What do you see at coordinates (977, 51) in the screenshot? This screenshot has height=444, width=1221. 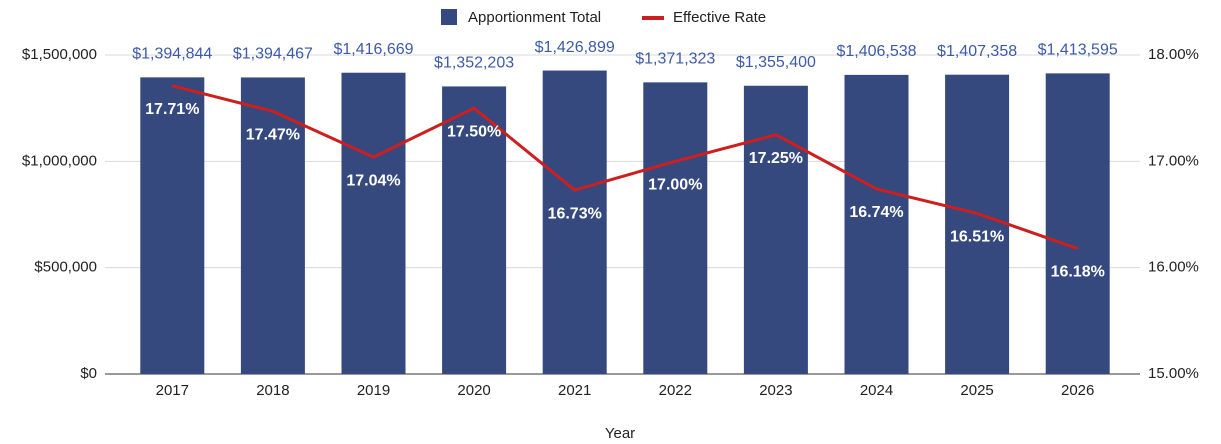 I see `bar-value-label: $1,407,358` at bounding box center [977, 51].